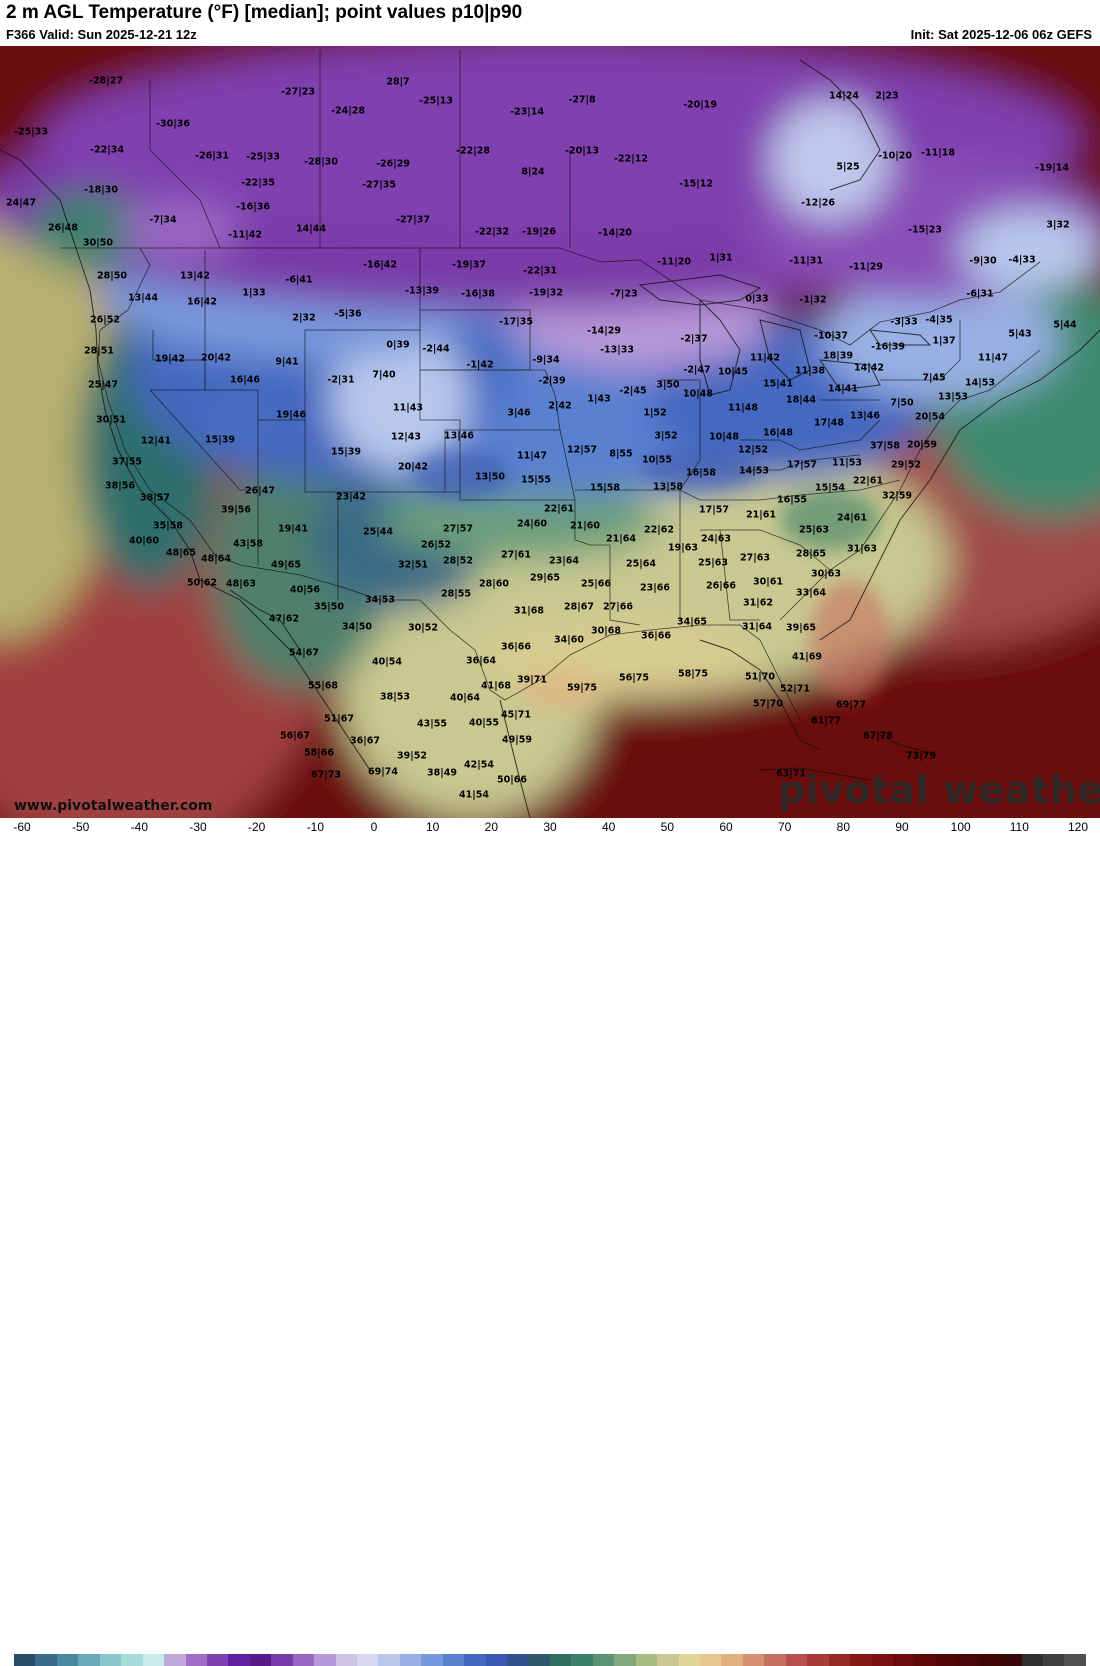 This screenshot has height=1666, width=1100. I want to click on point-value-label: 43|58, so click(248, 544).